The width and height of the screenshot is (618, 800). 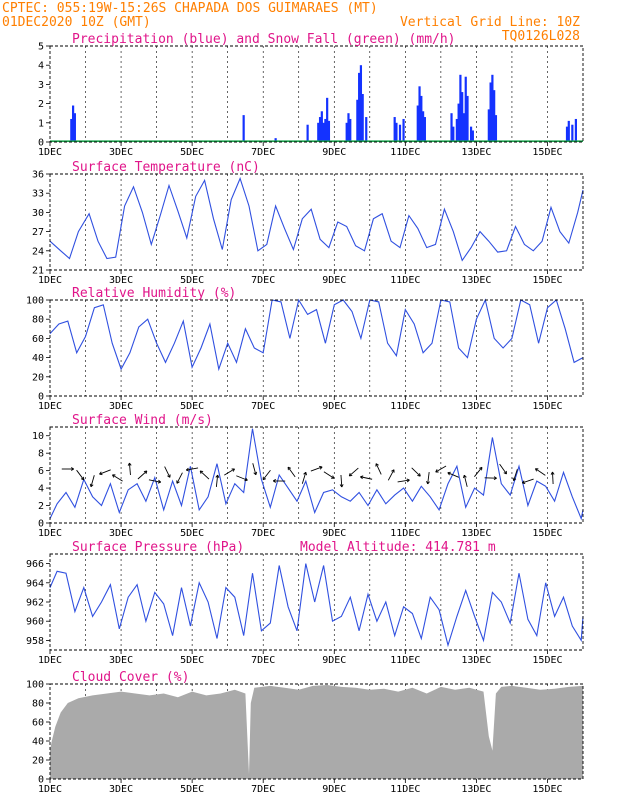 What do you see at coordinates (490, 22) in the screenshot?
I see `header-grid-note: Vertical Grid Line: 10Z` at bounding box center [490, 22].